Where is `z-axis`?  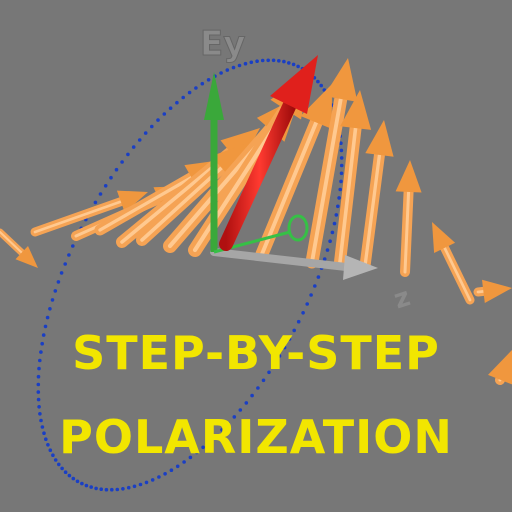
z-axis is located at coordinates (294, 264).